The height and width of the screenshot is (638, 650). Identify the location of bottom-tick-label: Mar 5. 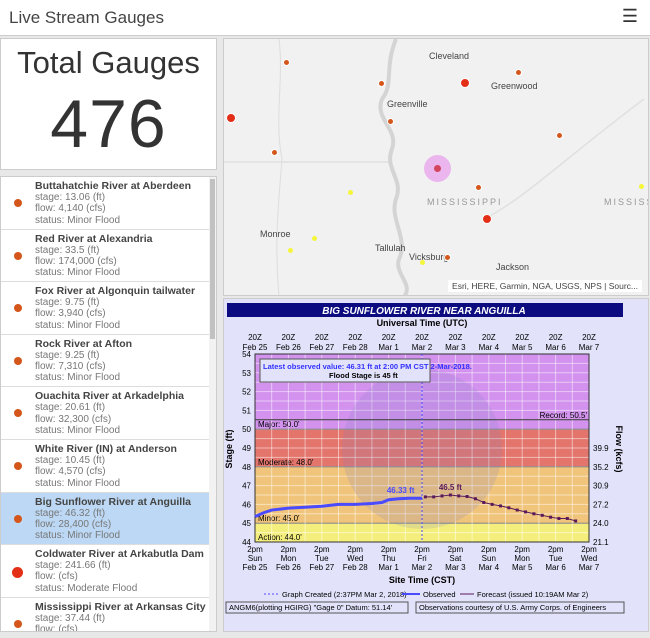
(522, 567).